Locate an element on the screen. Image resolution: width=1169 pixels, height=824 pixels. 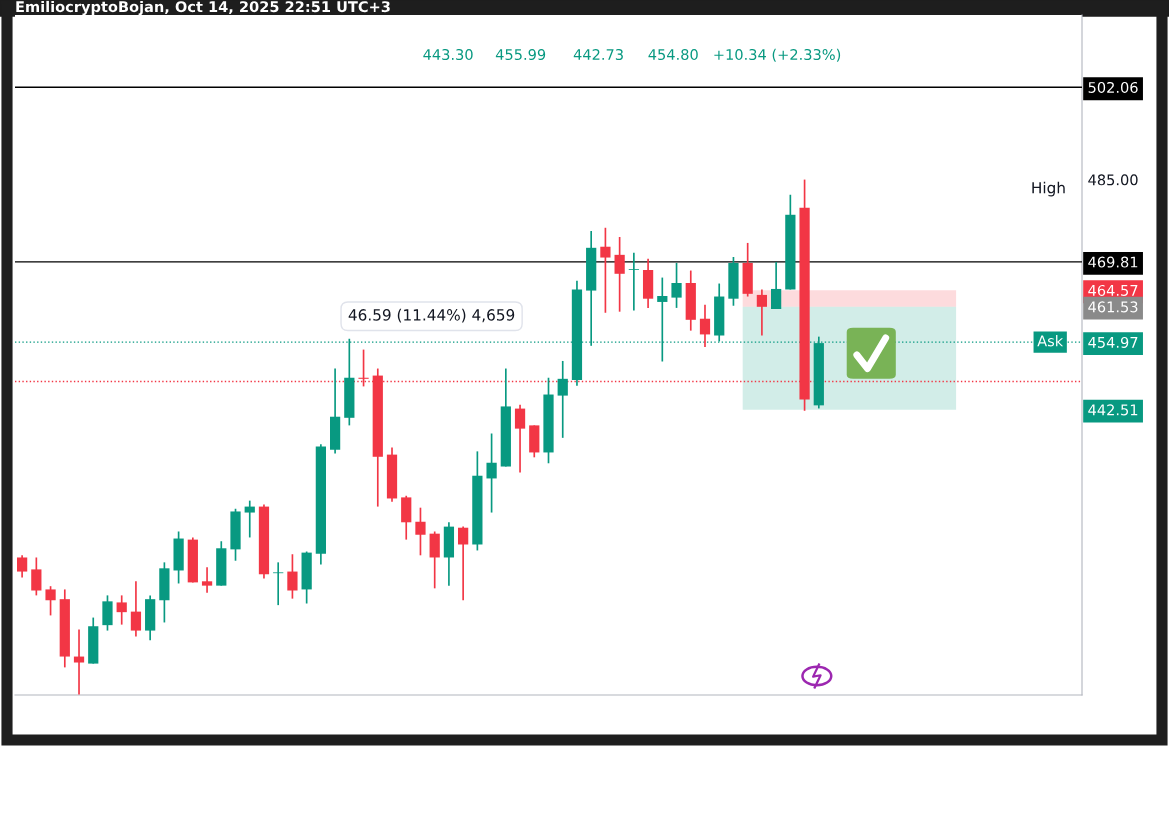
chart-title: EmiliocryptoBojan, Oct 14, 2025 22:51 UTC+3 is located at coordinates (203, 8).